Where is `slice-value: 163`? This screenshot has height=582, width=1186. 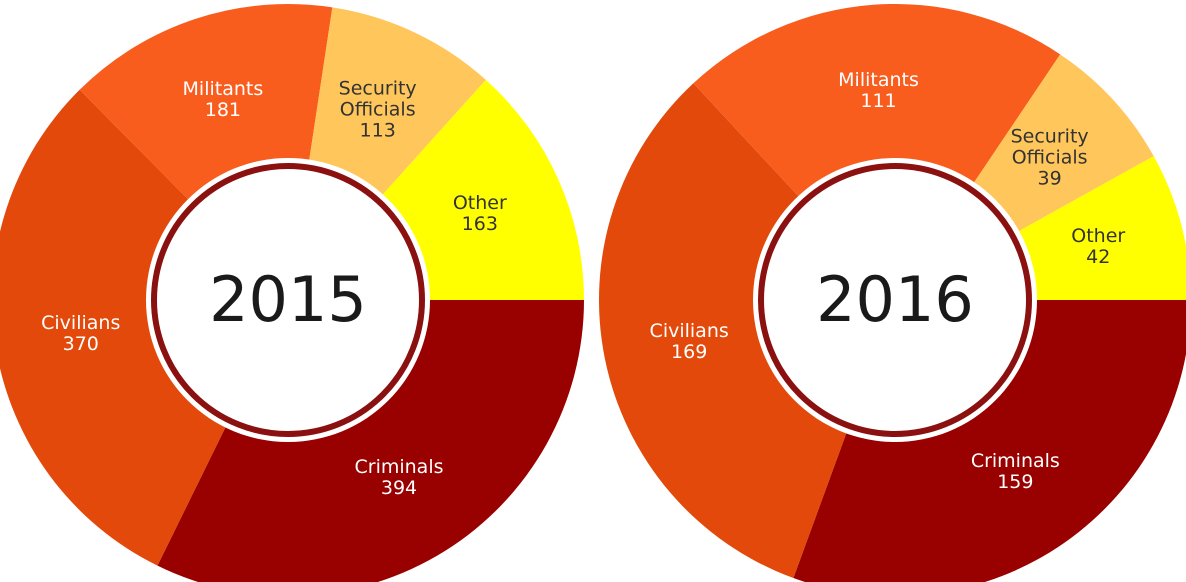 slice-value: 163 is located at coordinates (479, 224).